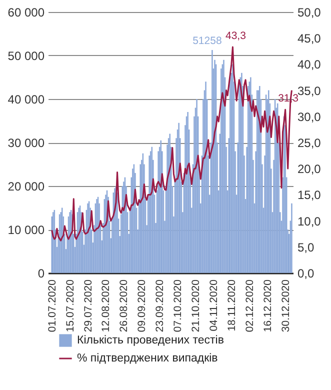  I want to click on y2-tick-label: 35,0, so click(310, 91).